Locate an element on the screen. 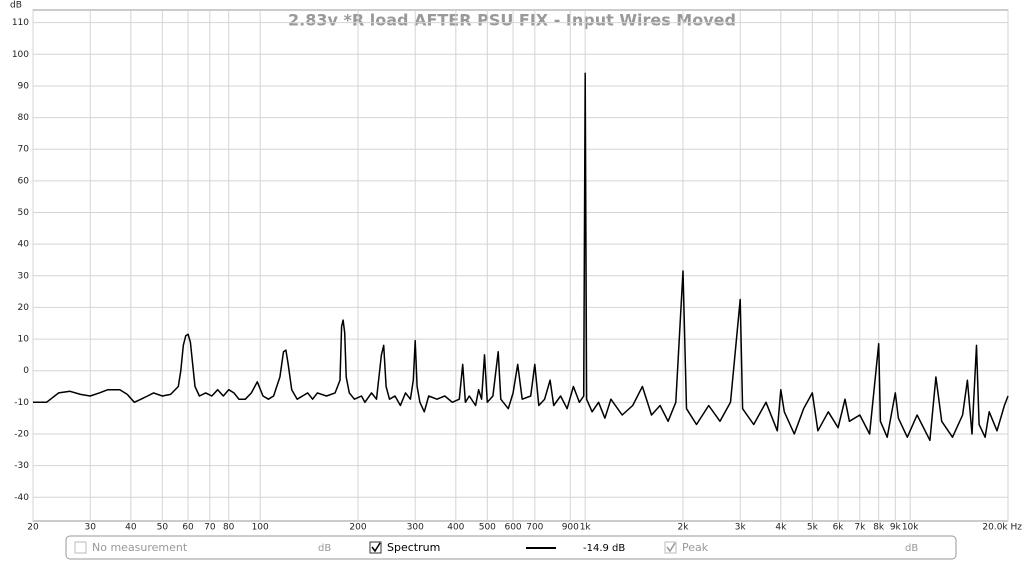 This screenshot has width=1024, height=562. x-tick-label: 4k is located at coordinates (781, 528).